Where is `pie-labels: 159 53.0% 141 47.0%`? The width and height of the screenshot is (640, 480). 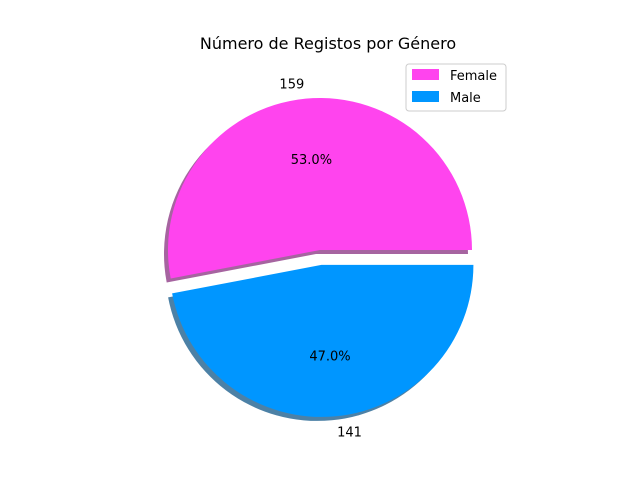
pie-labels: 159 53.0% 141 47.0% is located at coordinates (320, 259).